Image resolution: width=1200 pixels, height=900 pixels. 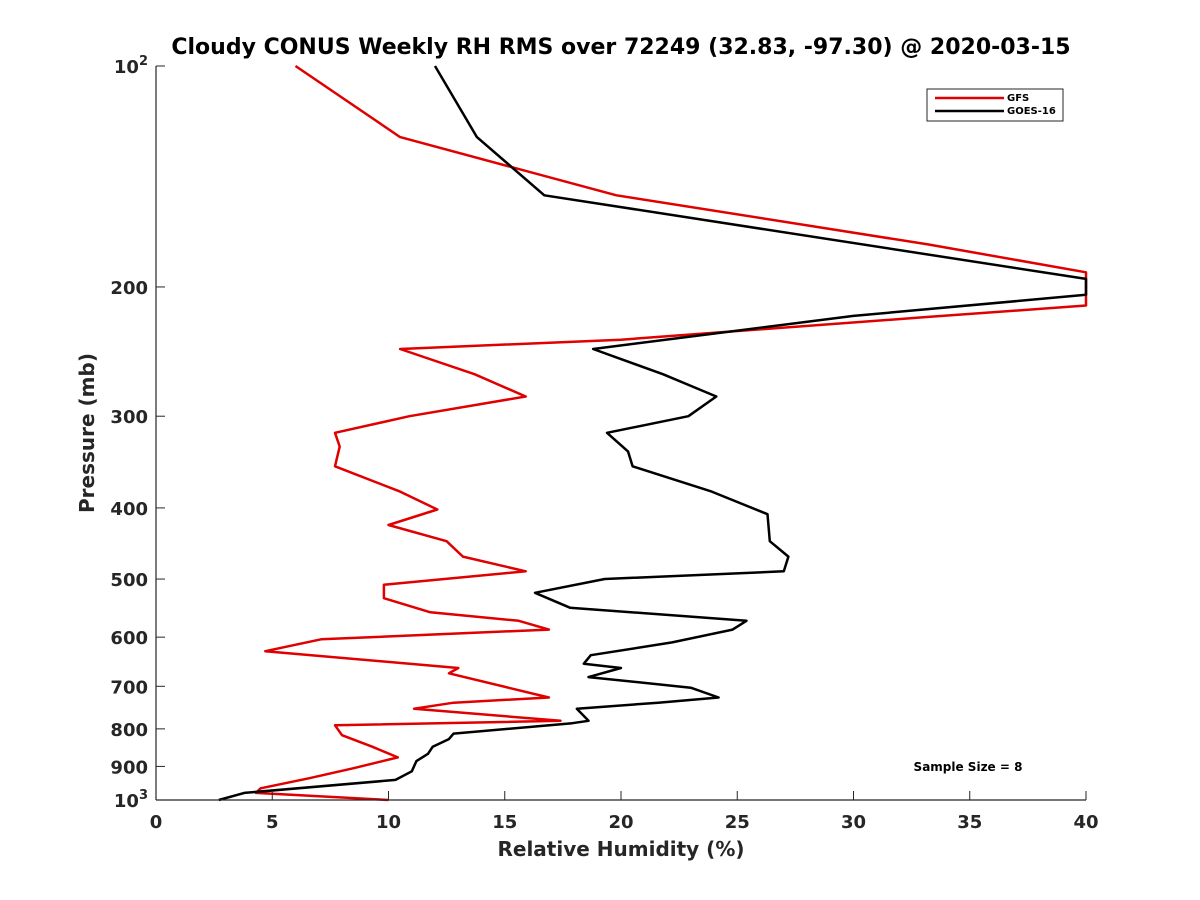 I want to click on sample-size-annotation: Sample Size = 8, so click(x=968, y=767).